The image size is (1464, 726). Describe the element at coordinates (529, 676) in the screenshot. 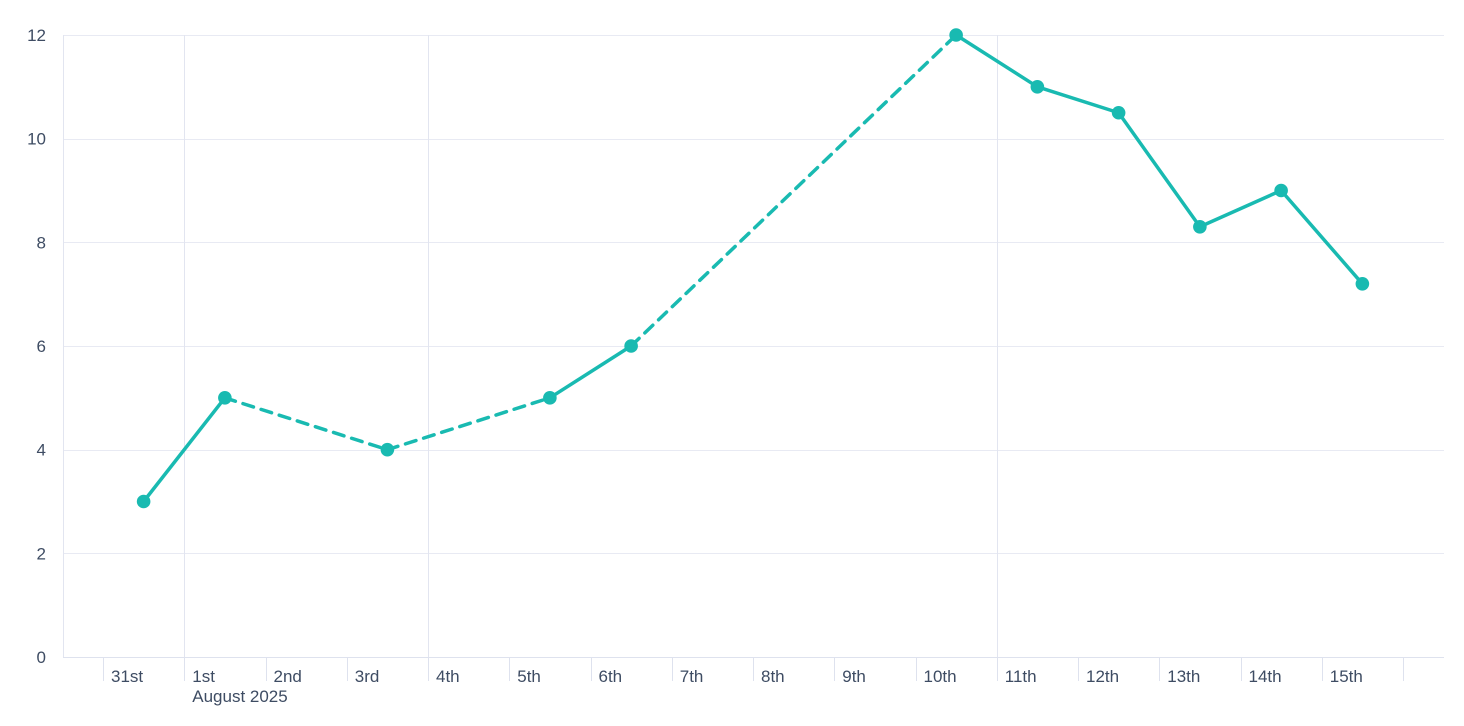

I see `x-axis-label: 5th` at that location.